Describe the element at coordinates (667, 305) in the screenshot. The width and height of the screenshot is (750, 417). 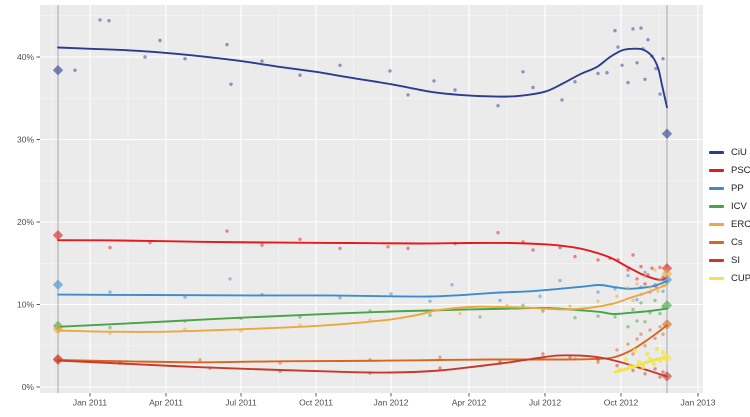
I see `result-2012-ICV` at that location.